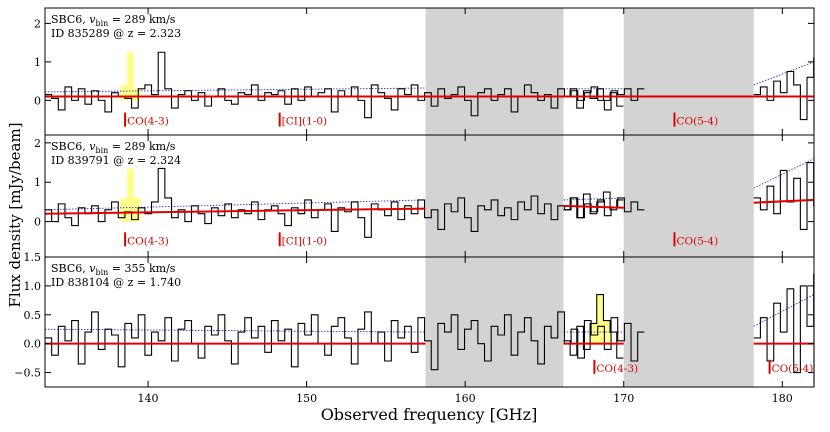  Describe the element at coordinates (116, 282) in the screenshot. I see `panel-title-line2: ID 838104 @ z = 1.740` at that location.